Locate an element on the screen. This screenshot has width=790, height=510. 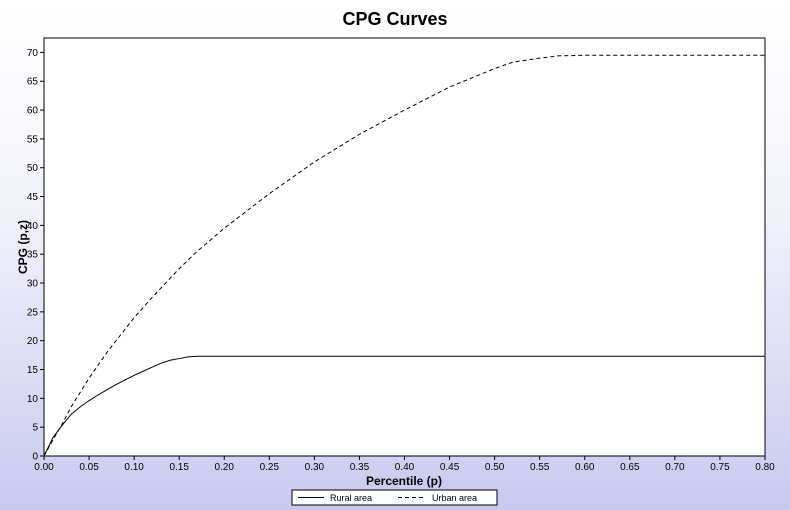
x-tick-label: 0.45 is located at coordinates (450, 467).